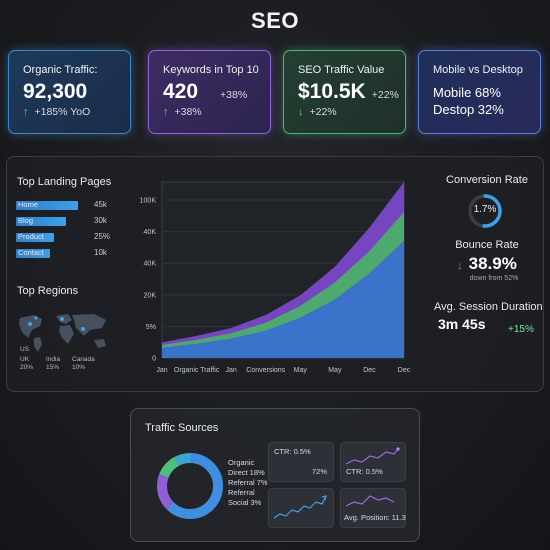 The height and width of the screenshot is (550, 550). Describe the element at coordinates (26, 220) in the screenshot. I see `landing-page-label: Blog` at that location.